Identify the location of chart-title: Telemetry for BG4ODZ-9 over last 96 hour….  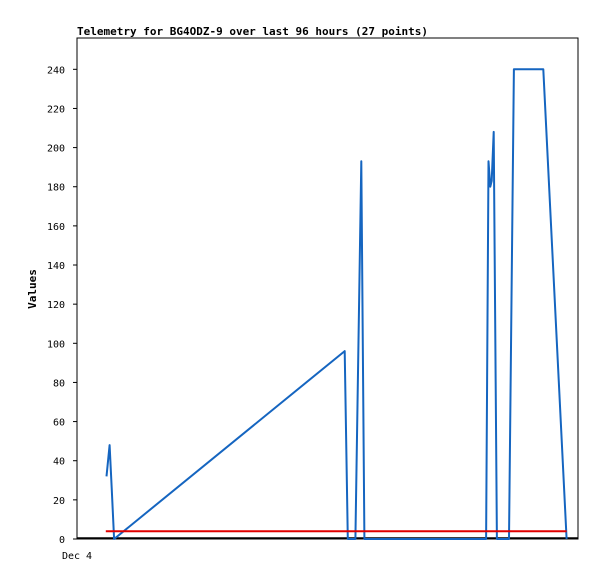
(252, 31).